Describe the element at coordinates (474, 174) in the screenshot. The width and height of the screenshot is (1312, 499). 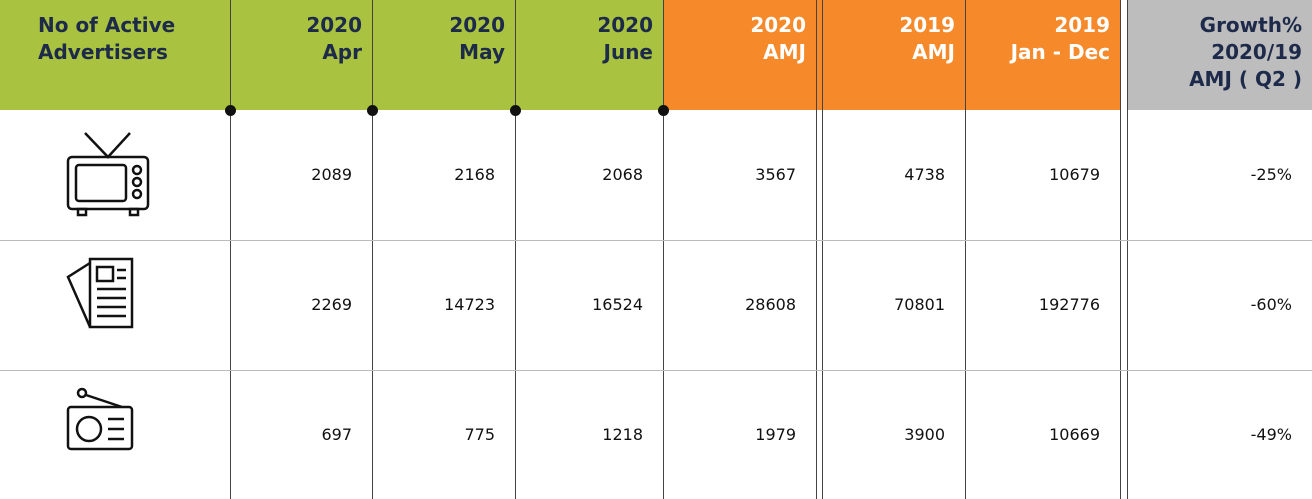
I see `table-cell: 2168` at that location.